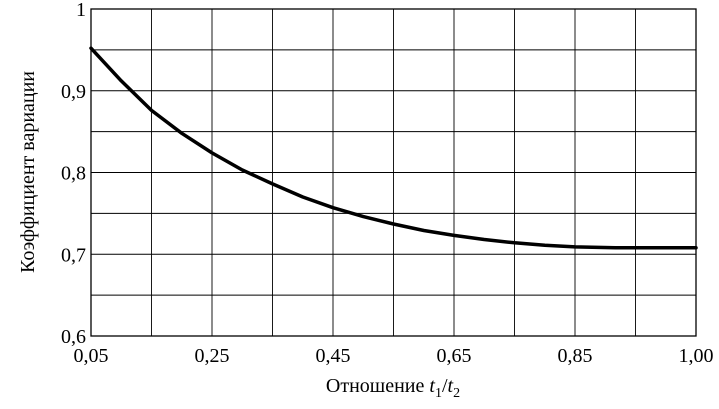  I want to click on y-tick-label: 0,8, so click(73, 174).